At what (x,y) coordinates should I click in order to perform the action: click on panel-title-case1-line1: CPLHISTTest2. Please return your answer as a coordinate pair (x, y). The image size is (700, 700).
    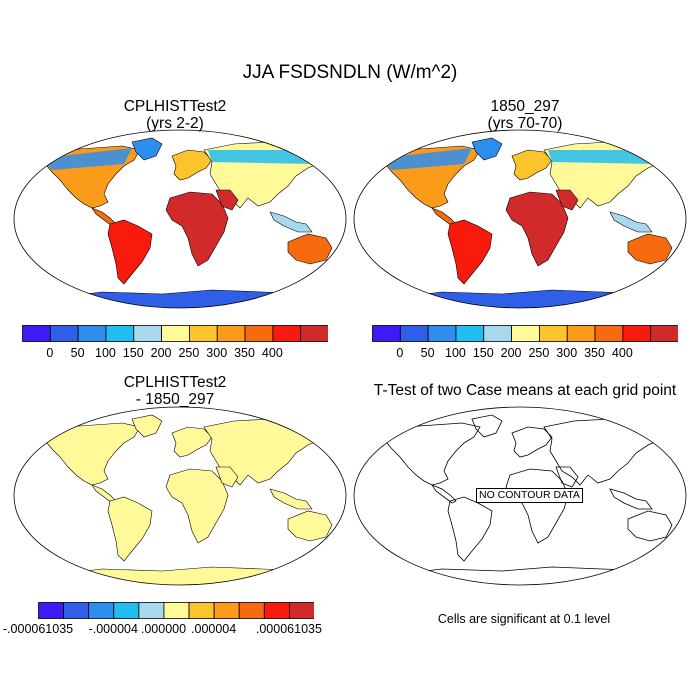
    Looking at the image, I should click on (175, 106).